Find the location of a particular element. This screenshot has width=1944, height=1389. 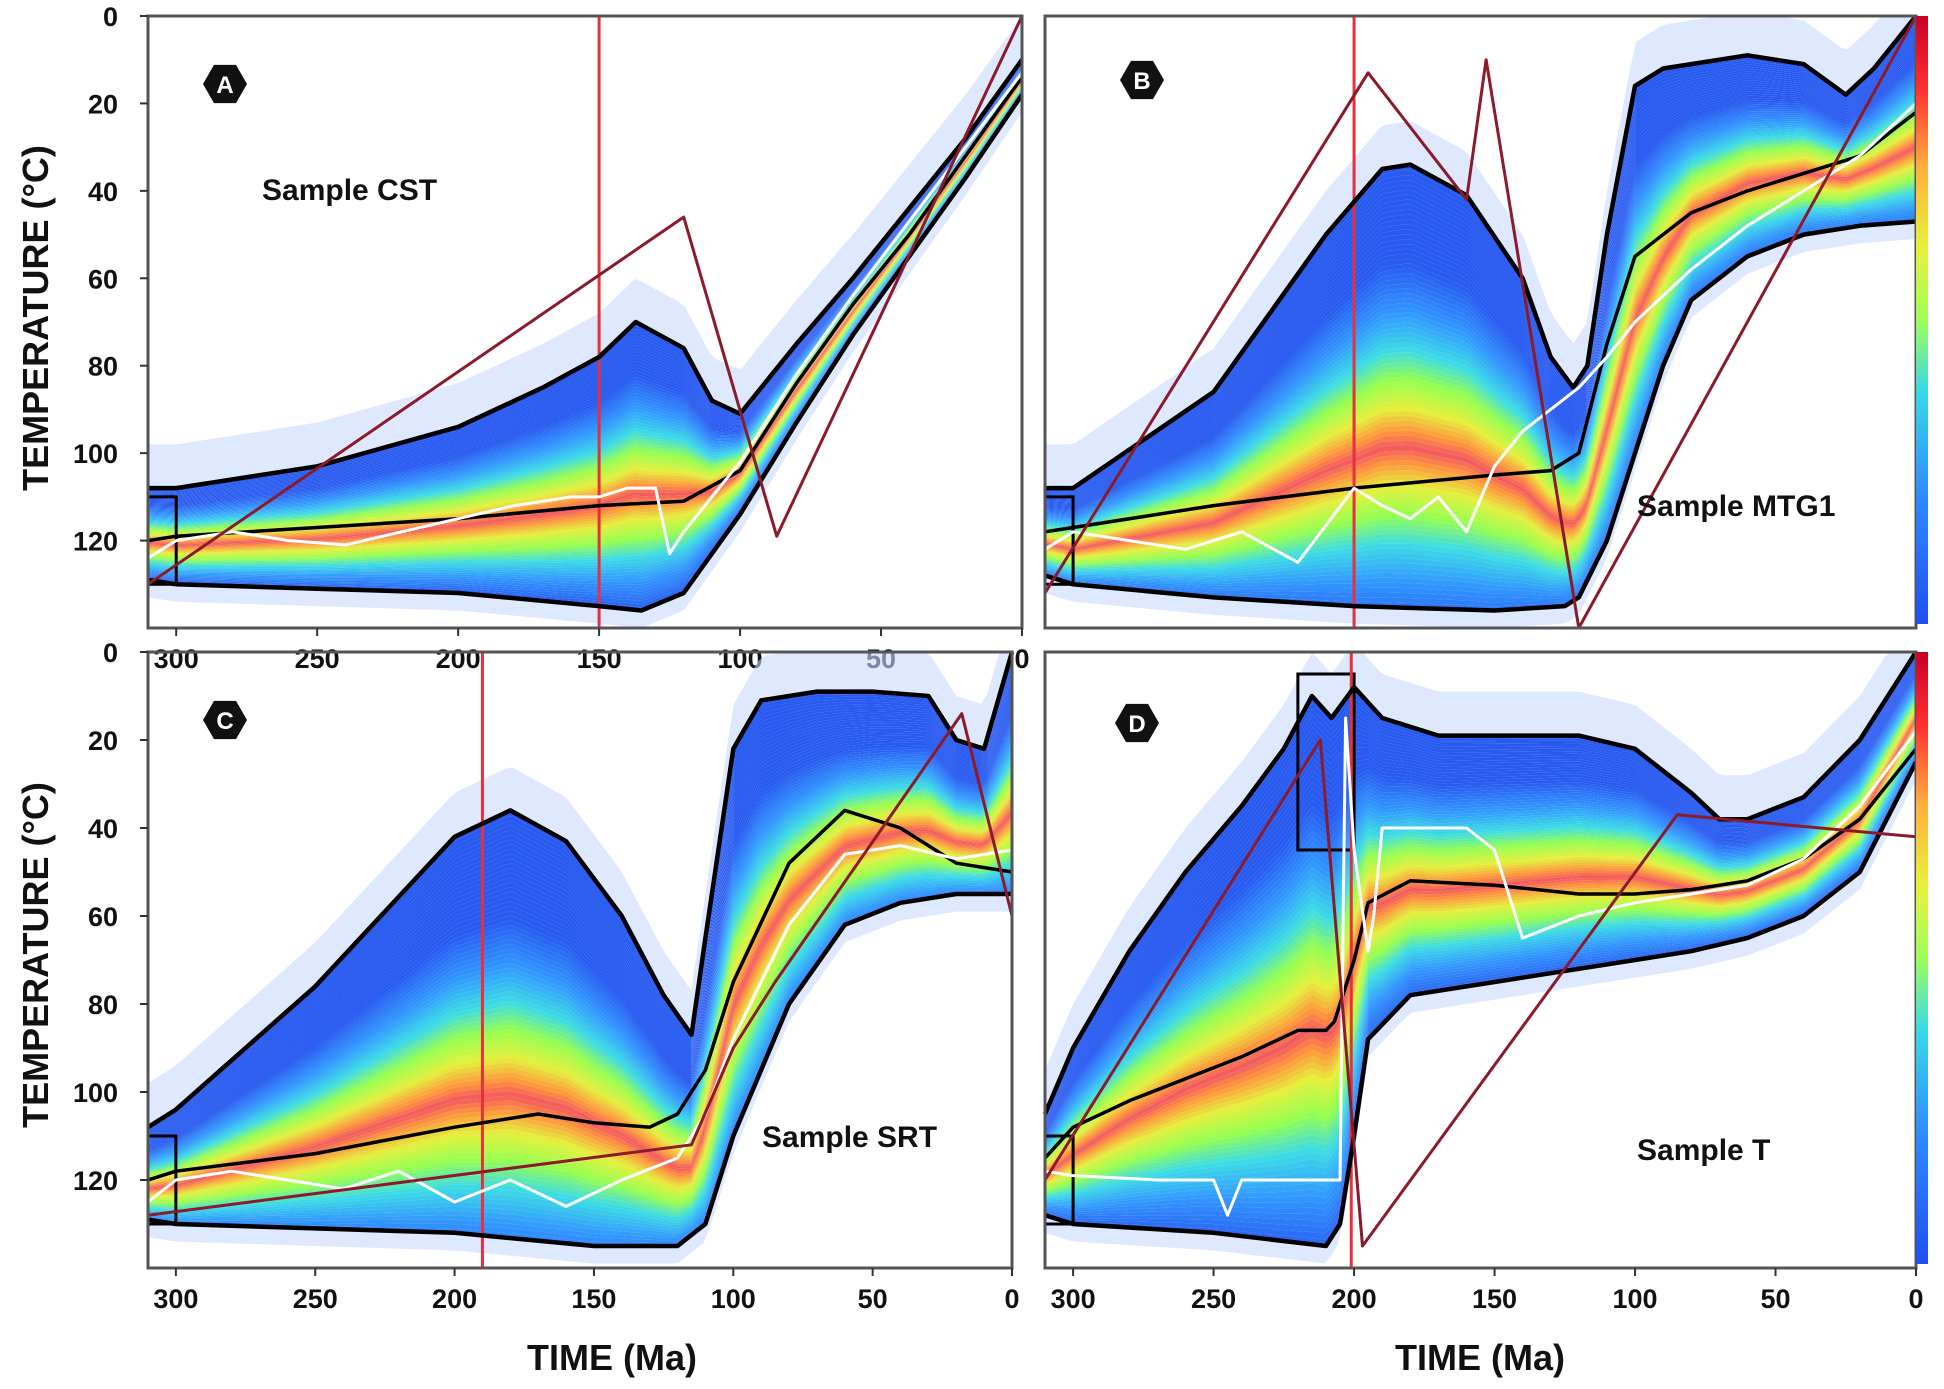

sample-label: Sample SRT is located at coordinates (849, 1137).